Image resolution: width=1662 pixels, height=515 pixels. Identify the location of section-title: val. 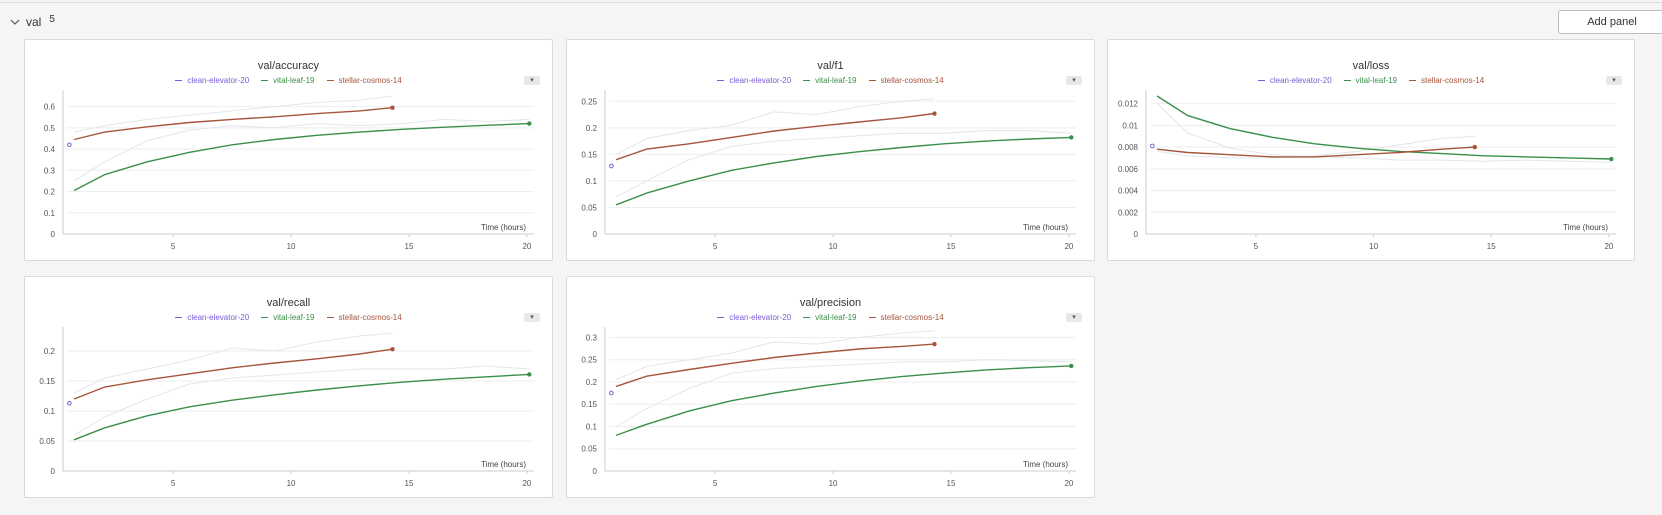
(34, 22).